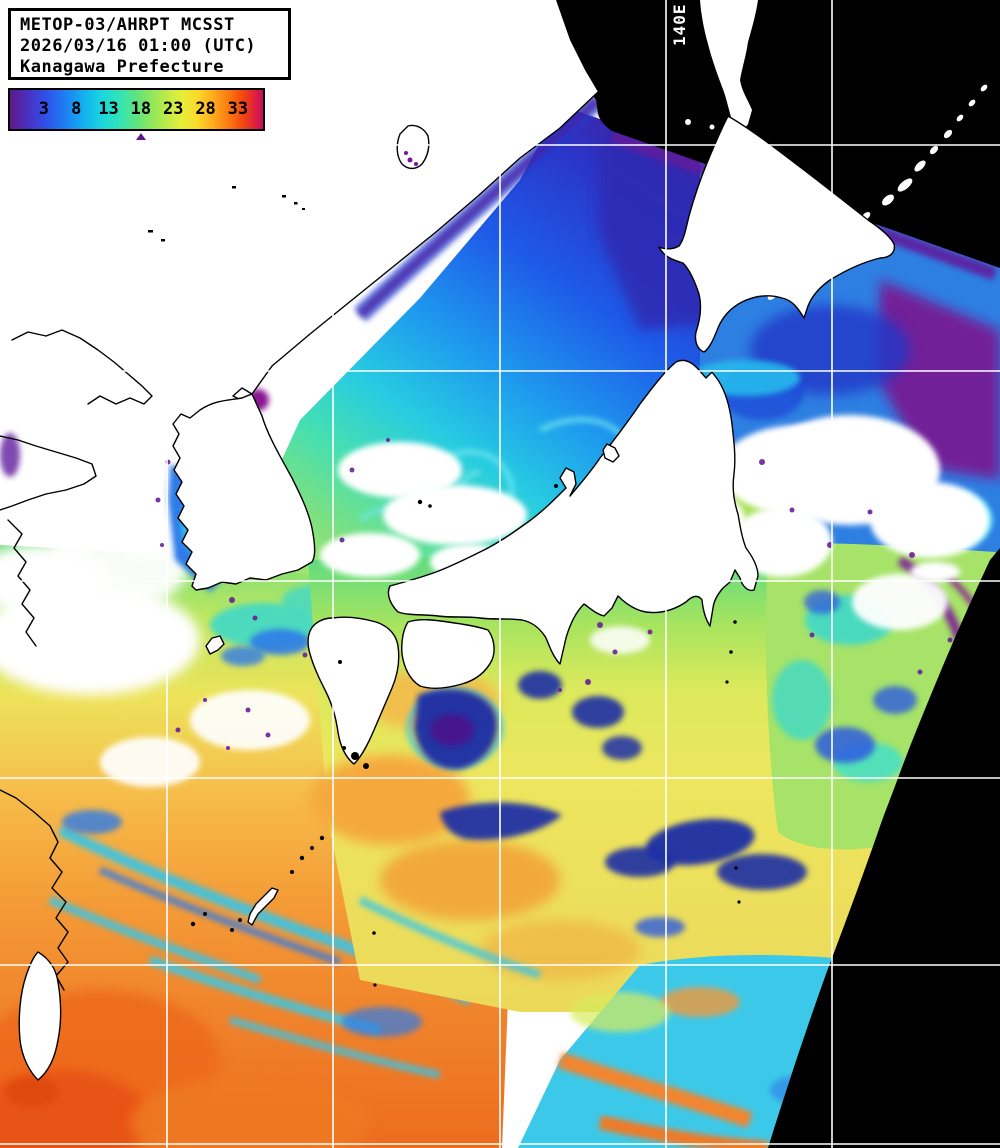 This screenshot has height=1148, width=1000. What do you see at coordinates (108, 109) in the screenshot?
I see `colorbar-tick: 13` at bounding box center [108, 109].